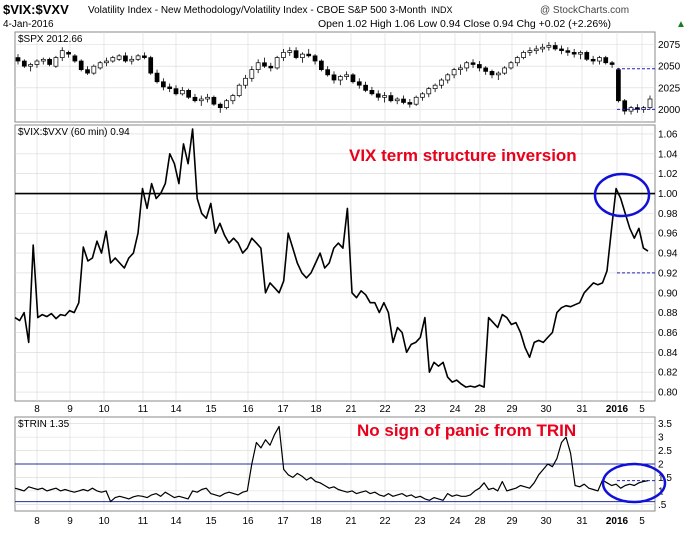 This screenshot has width=694, height=535. Describe the element at coordinates (512, 521) in the screenshot. I see `x-tick-label: 29` at that location.